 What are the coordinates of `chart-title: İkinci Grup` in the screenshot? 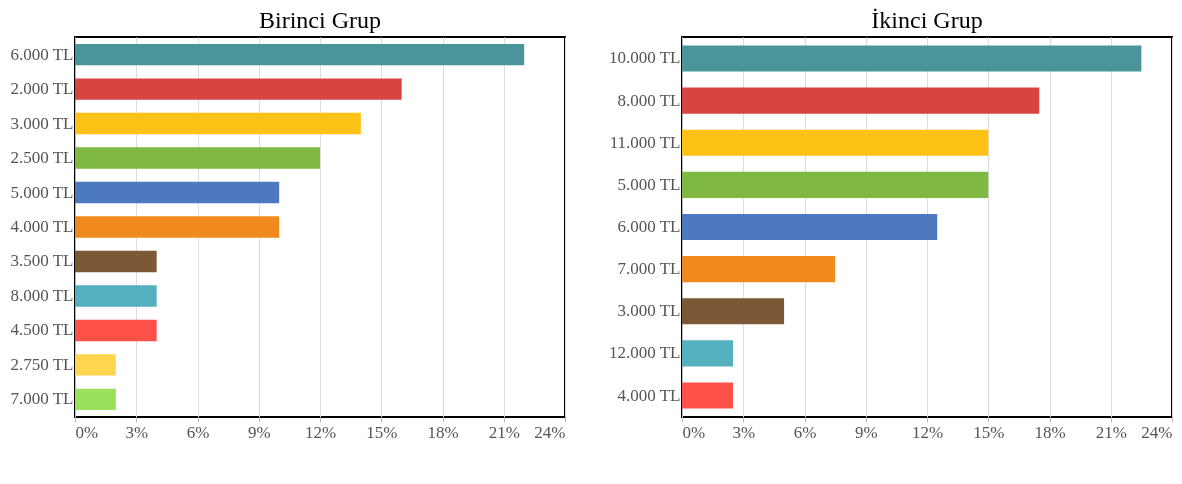 It's located at (927, 20).